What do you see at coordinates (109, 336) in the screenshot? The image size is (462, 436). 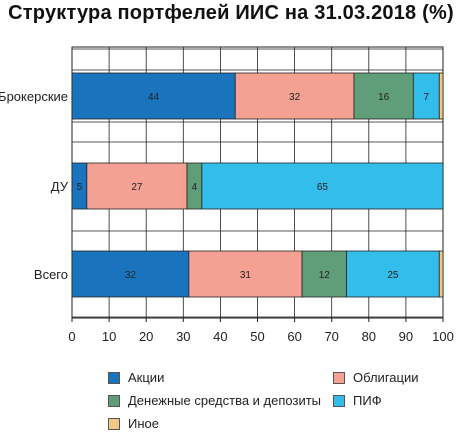 I see `x-tick-label: 10` at bounding box center [109, 336].